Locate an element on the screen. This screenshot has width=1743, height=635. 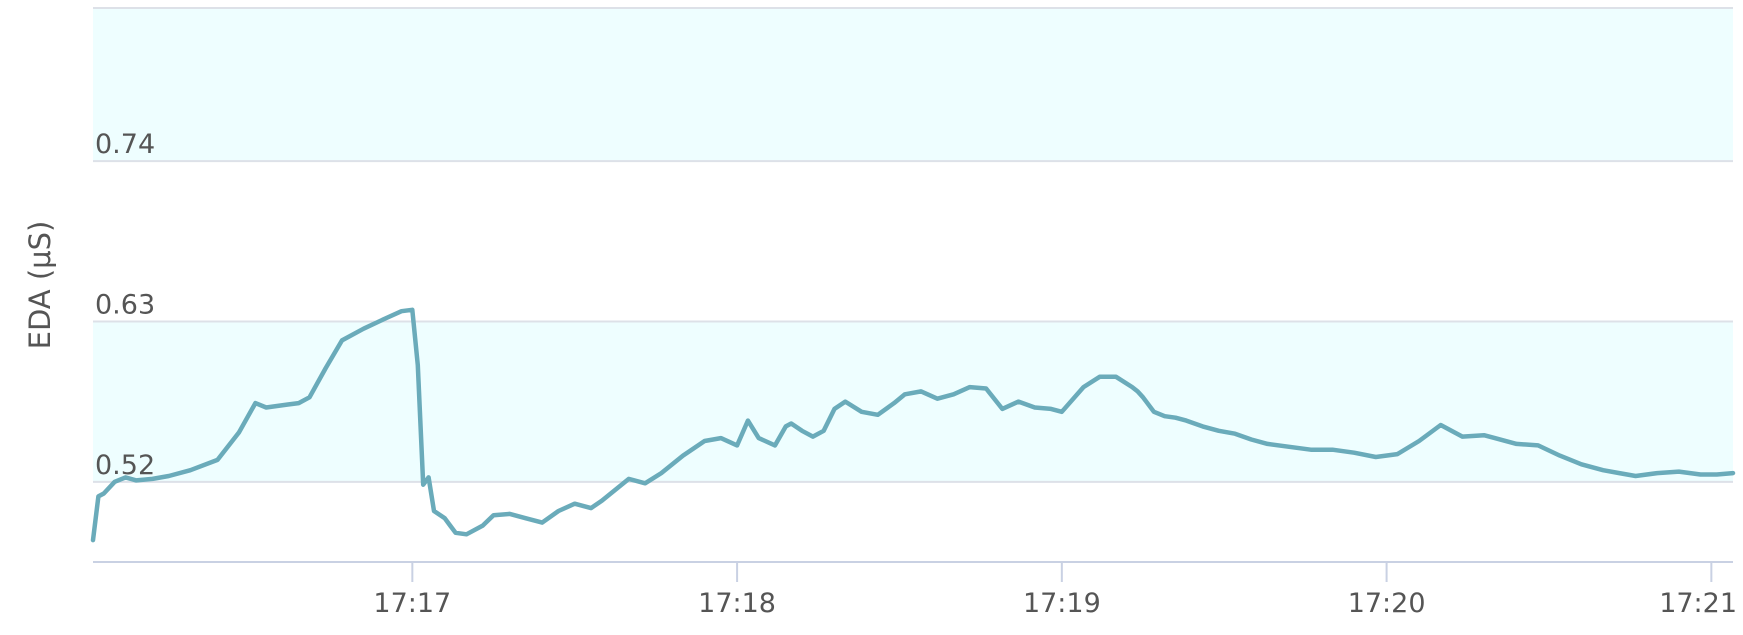
y-tick-label: 0.74 is located at coordinates (125, 144).